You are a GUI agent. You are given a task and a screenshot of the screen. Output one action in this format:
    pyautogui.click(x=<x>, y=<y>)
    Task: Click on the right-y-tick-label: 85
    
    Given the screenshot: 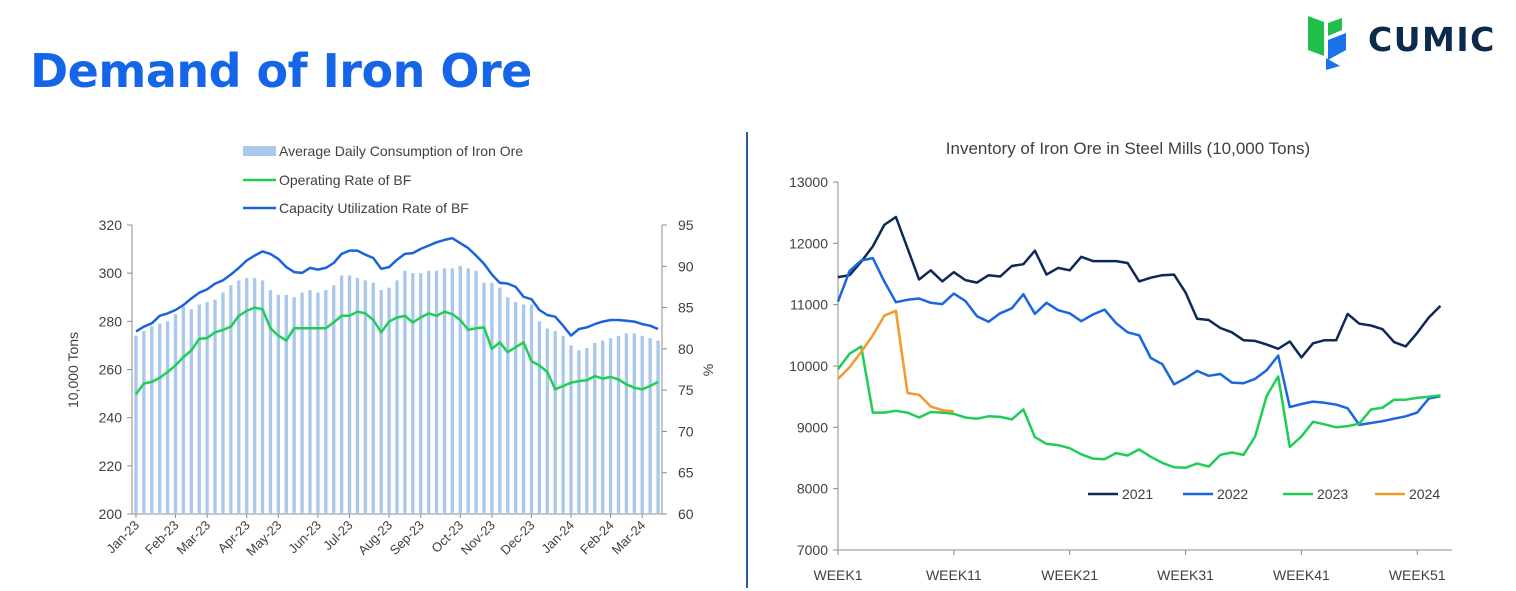 What is the action you would take?
    pyautogui.click(x=686, y=308)
    